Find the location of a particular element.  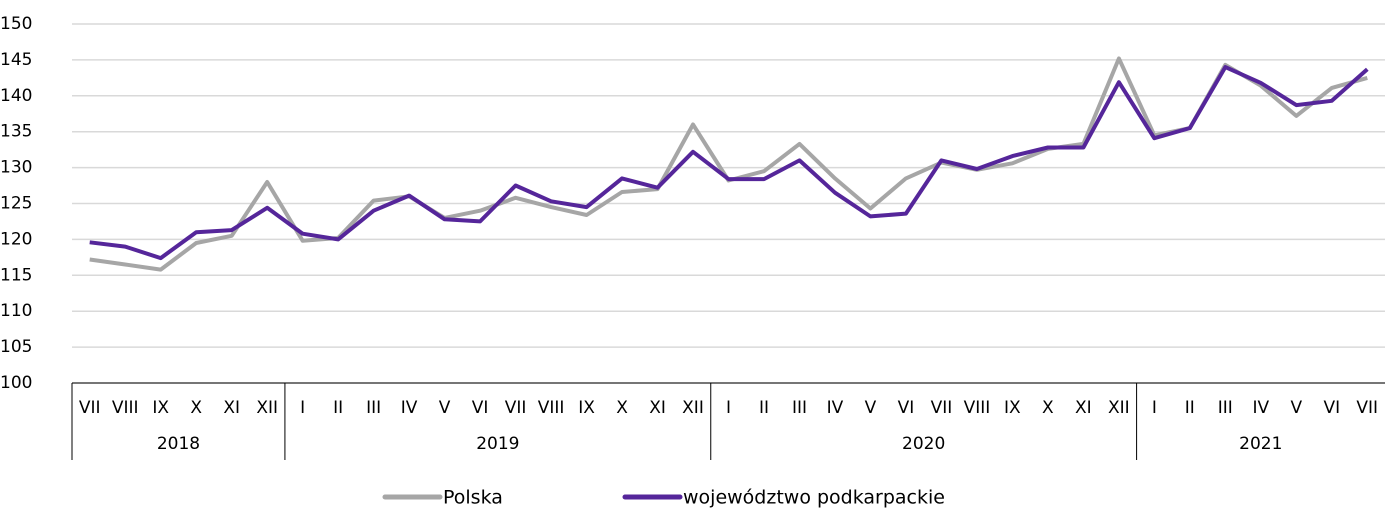

y-tick-label: 150 is located at coordinates (16, 24).